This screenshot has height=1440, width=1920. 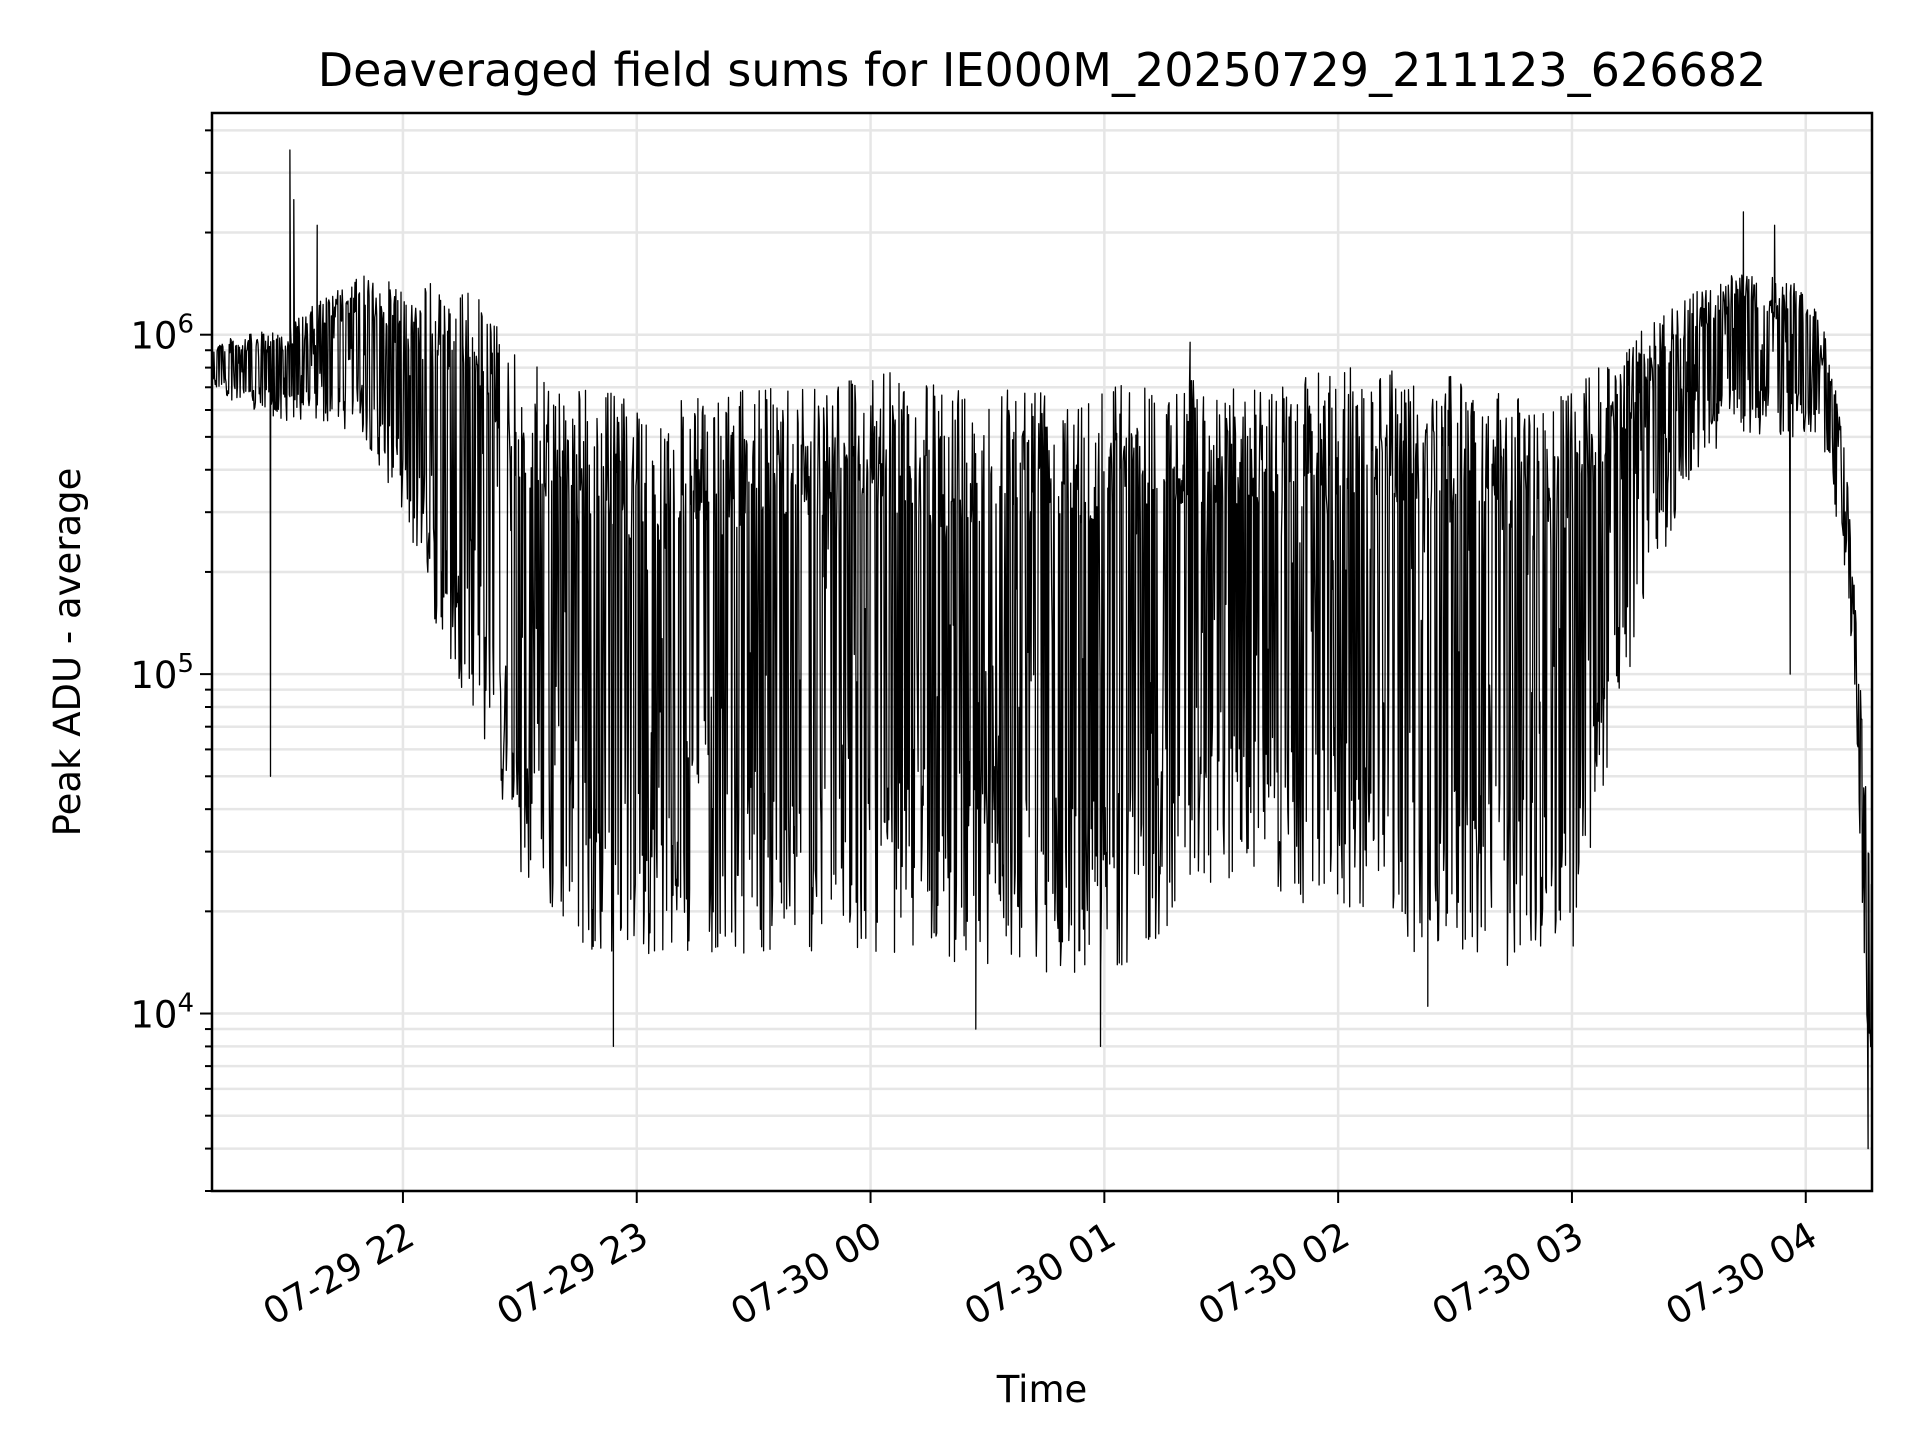 What do you see at coordinates (1042, 1389) in the screenshot?
I see `x-axis-label: Time` at bounding box center [1042, 1389].